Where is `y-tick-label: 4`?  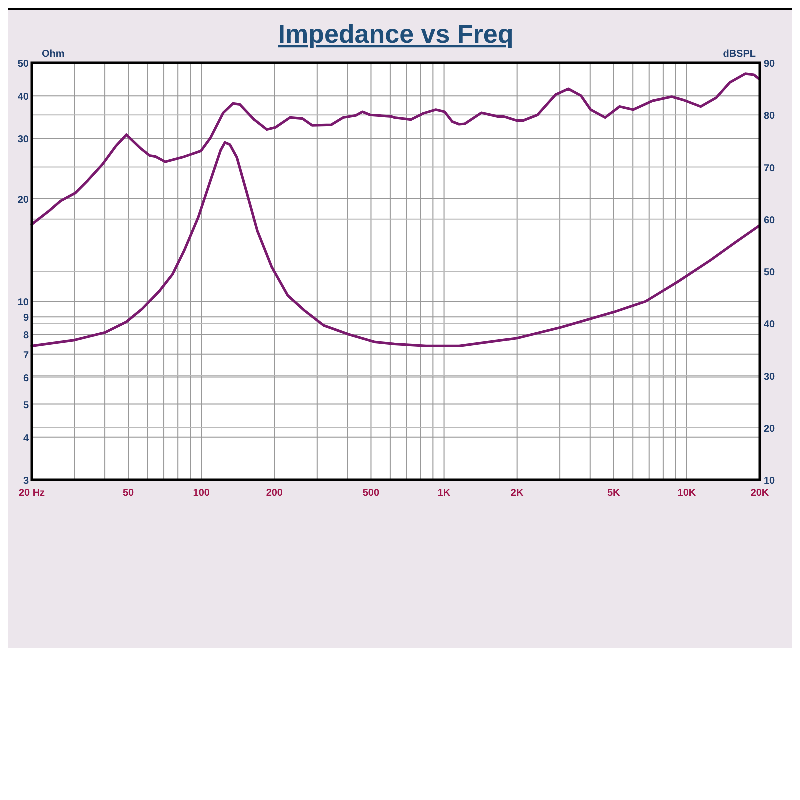 y-tick-label: 4 is located at coordinates (26, 438).